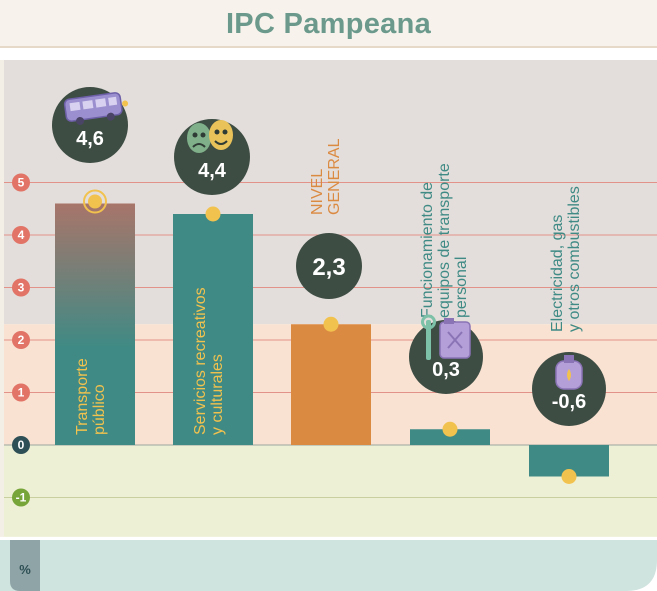  I want to click on unit-badge, so click(25, 565).